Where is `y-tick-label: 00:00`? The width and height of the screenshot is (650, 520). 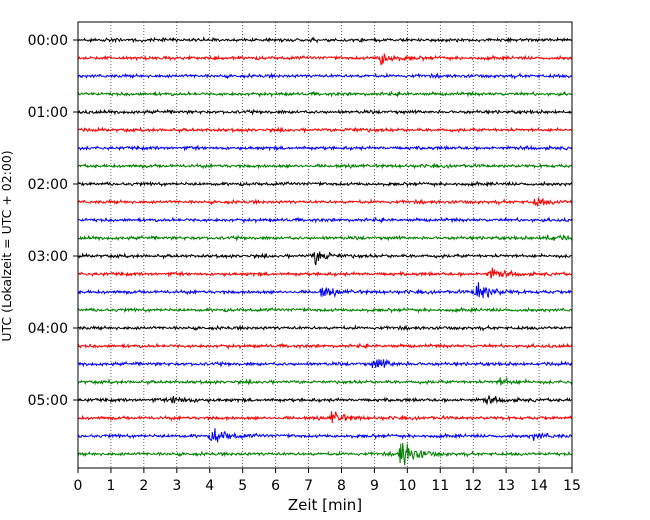
y-tick-label: 00:00 is located at coordinates (48, 41).